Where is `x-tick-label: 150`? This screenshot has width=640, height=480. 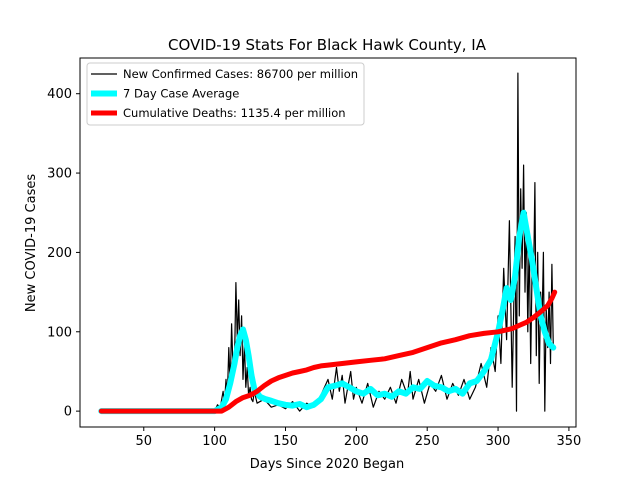 x-tick-label: 150 is located at coordinates (285, 441).